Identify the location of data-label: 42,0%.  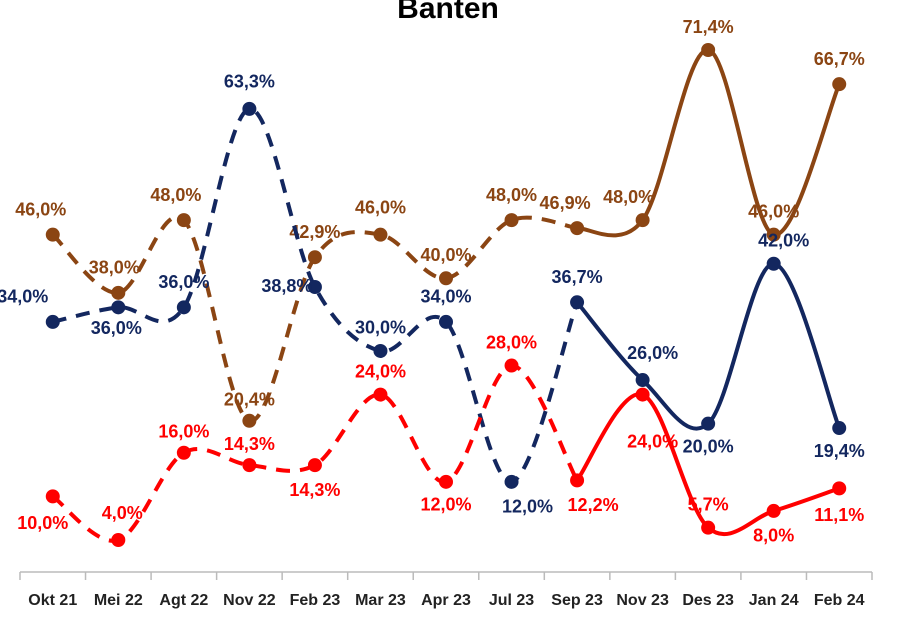
(783, 240).